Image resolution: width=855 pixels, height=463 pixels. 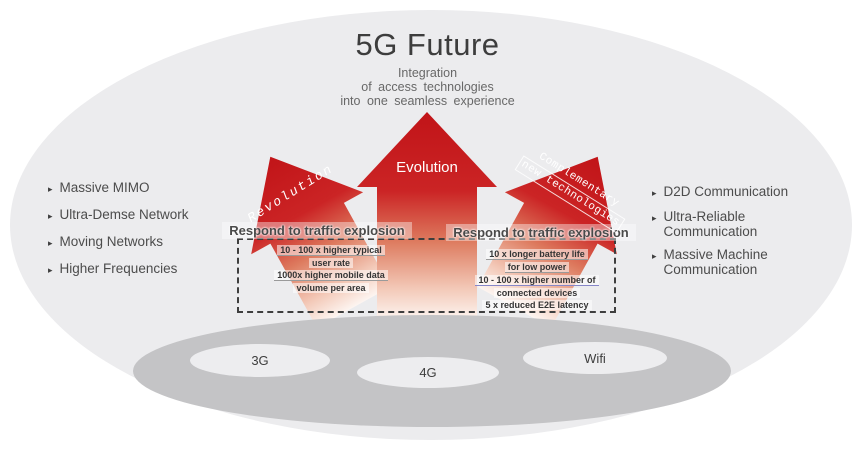 I want to click on list-item: ▸ Massive Machine Communication, so click(x=731, y=262).